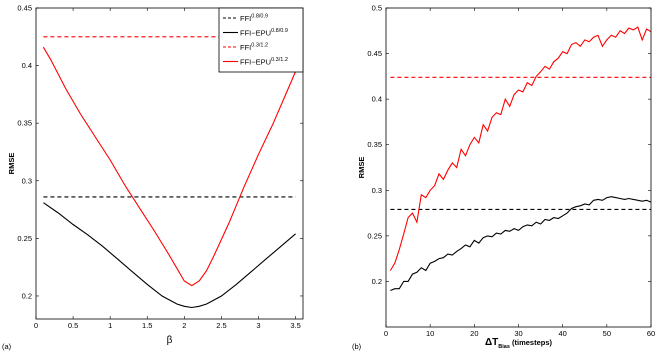 The width and height of the screenshot is (662, 353). What do you see at coordinates (377, 99) in the screenshot?
I see `panel-b-ytick-label: 0.4` at bounding box center [377, 99].